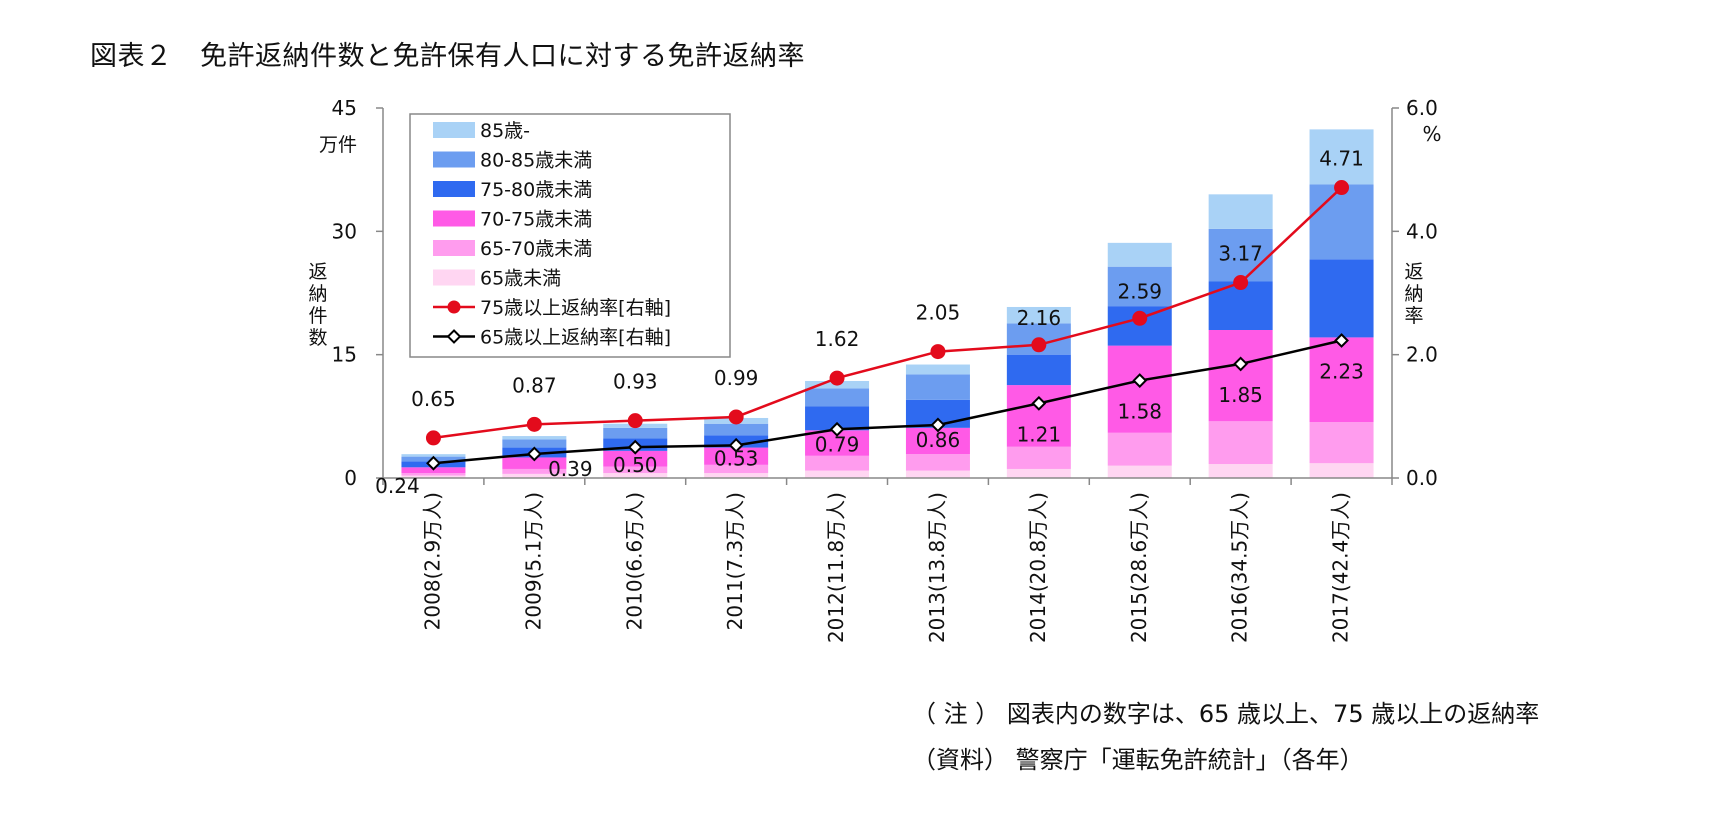 The height and width of the screenshot is (815, 1726). Describe the element at coordinates (447, 56) in the screenshot. I see `figure-title: 図表２ 免許返納件数と免許保有人口に対する免許返納率` at that location.